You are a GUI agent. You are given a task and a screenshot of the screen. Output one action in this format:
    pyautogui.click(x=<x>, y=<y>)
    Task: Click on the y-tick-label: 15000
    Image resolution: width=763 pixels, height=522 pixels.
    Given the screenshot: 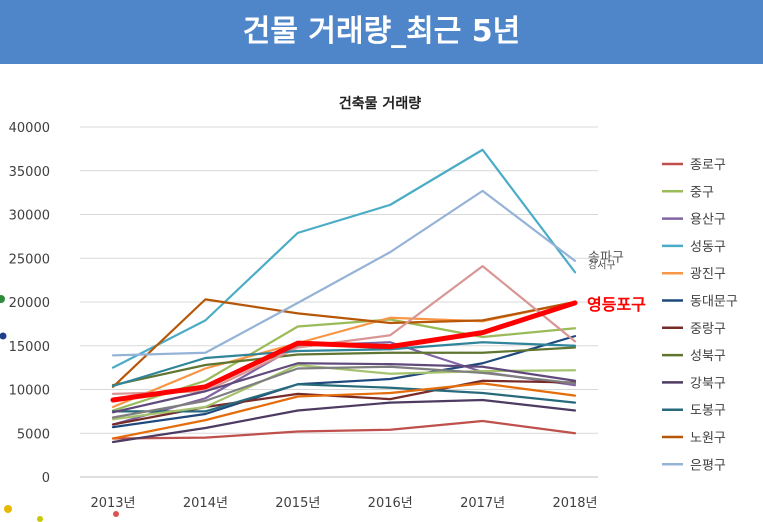 What is the action you would take?
    pyautogui.click(x=29, y=347)
    